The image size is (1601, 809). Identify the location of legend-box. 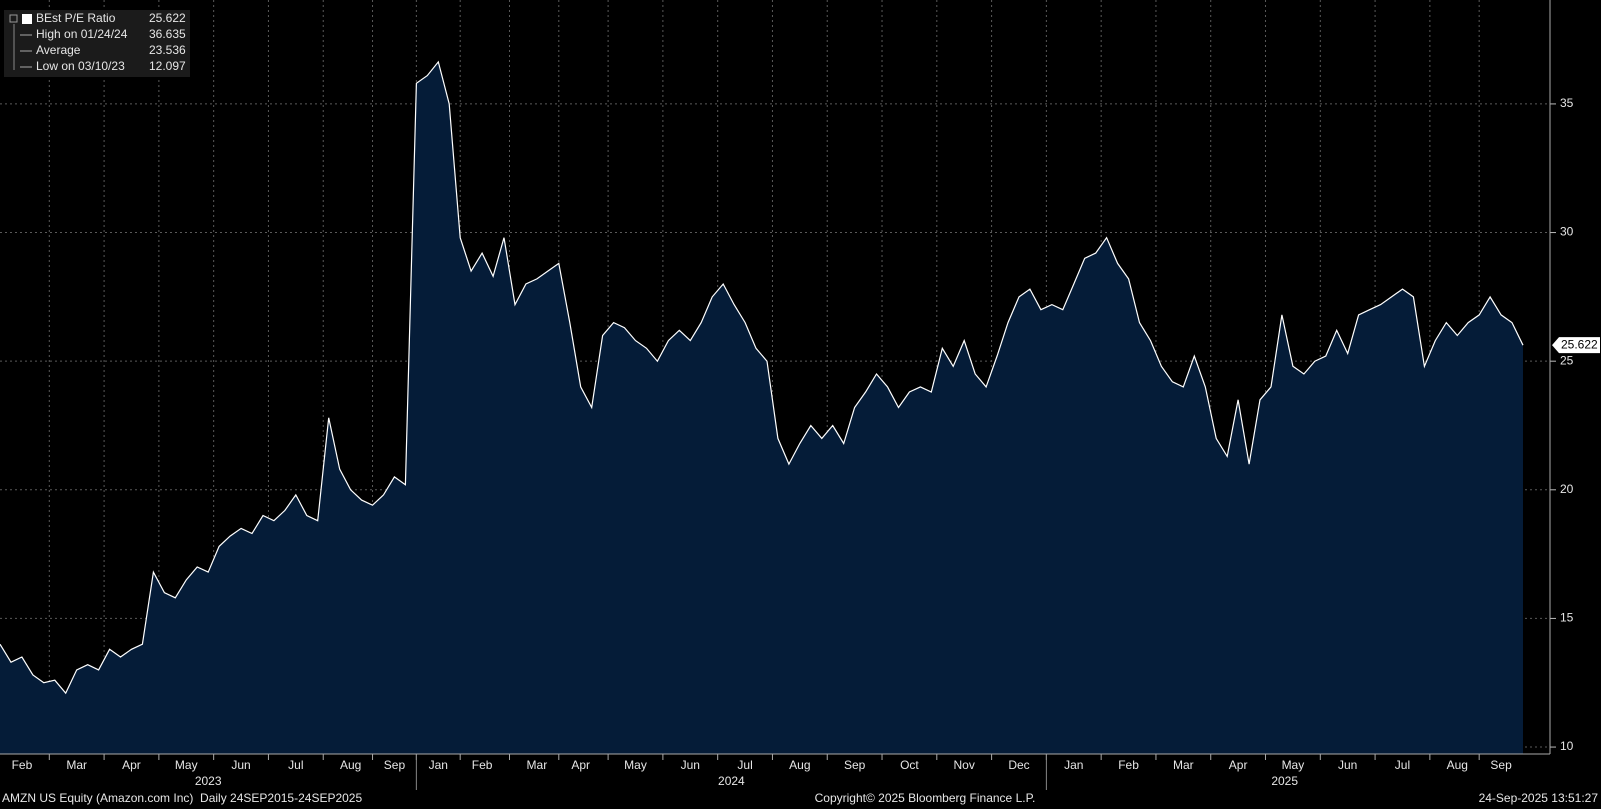
(97, 43).